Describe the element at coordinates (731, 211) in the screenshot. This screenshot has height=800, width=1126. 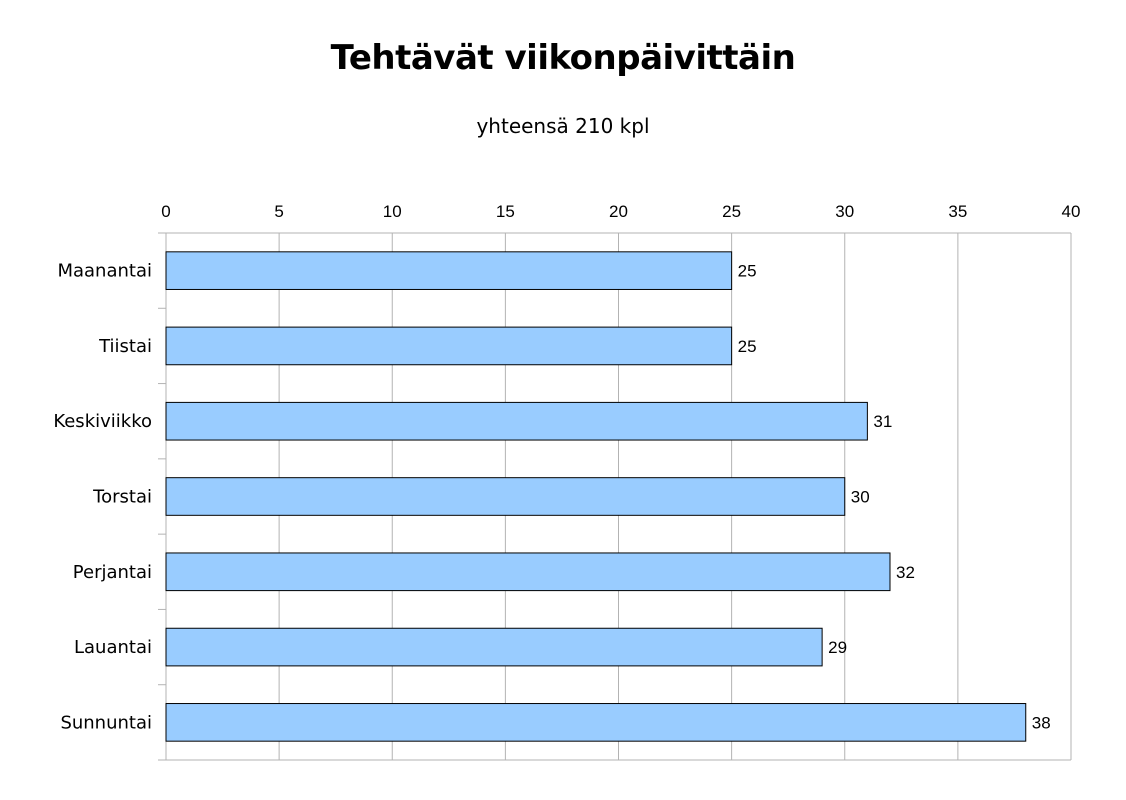
I see `x-tick-label: 25` at that location.